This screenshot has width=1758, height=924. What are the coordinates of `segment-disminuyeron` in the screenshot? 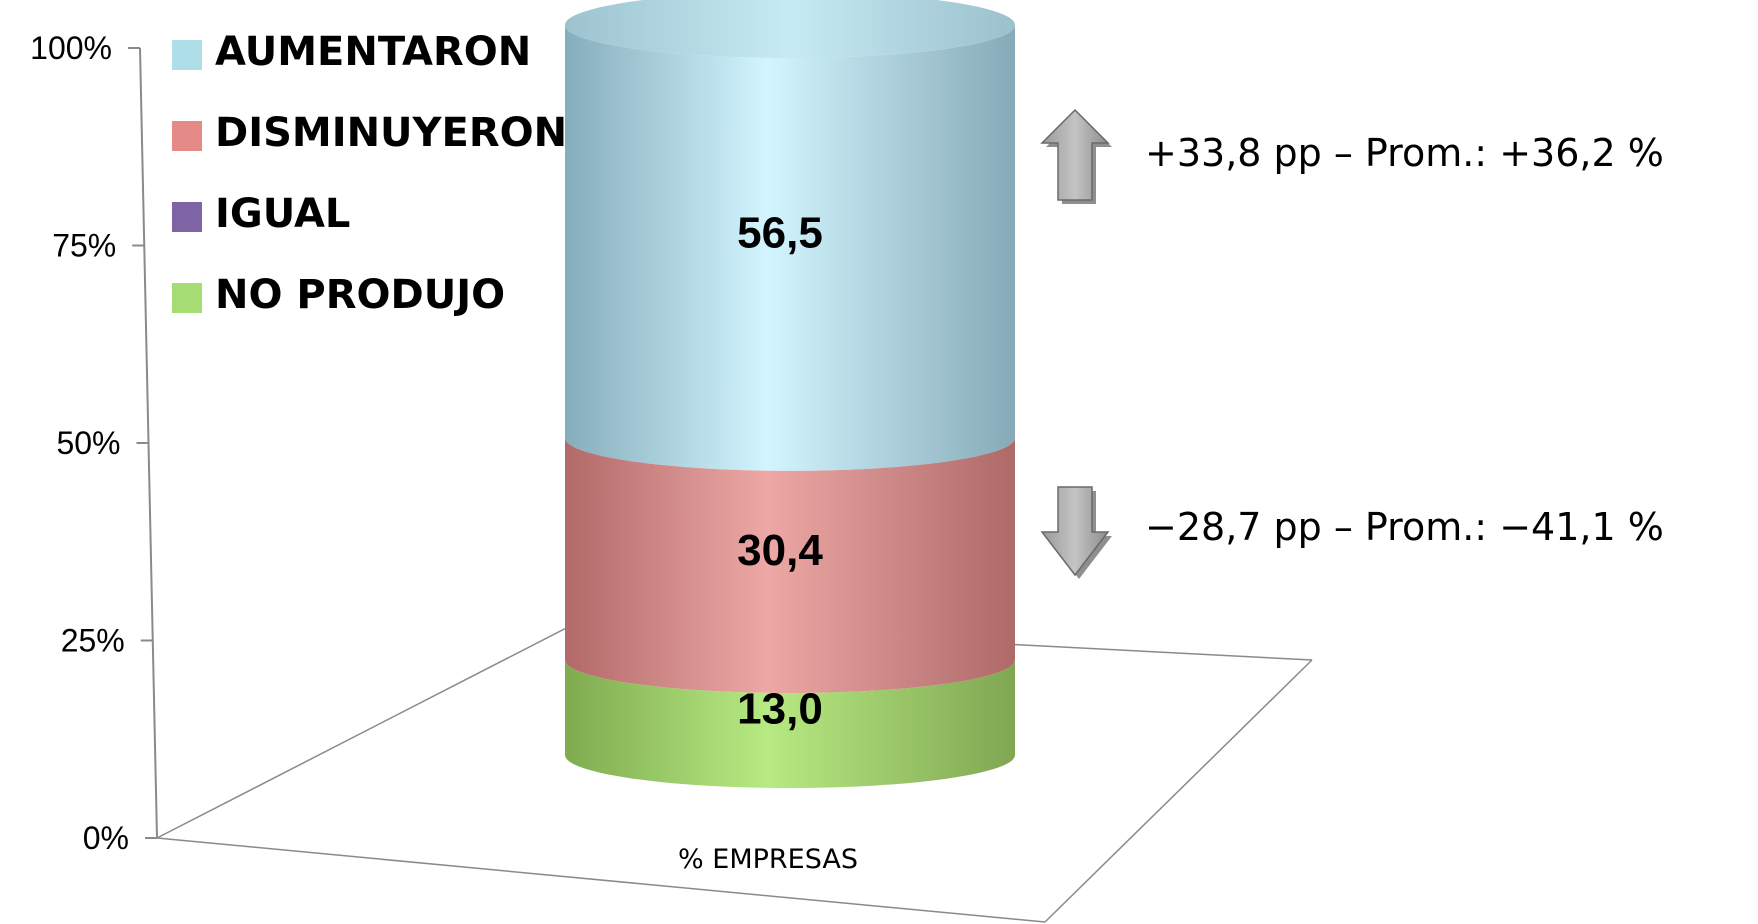 It's located at (790, 565).